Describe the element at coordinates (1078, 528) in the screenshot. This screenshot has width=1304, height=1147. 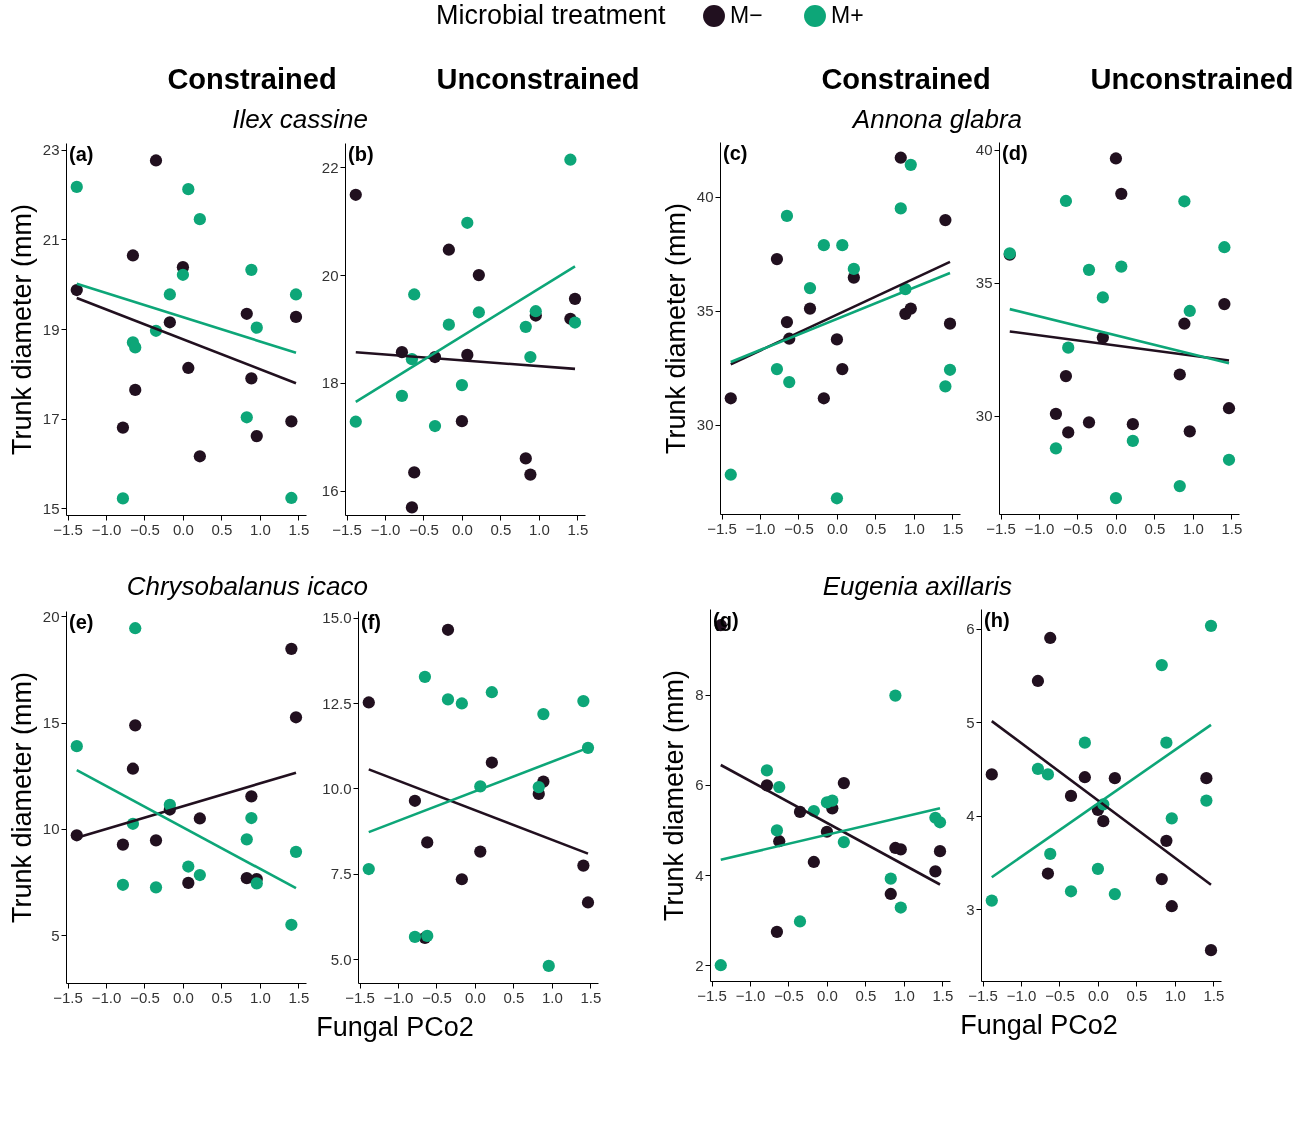
I see `x-tick-label: −0.5` at that location.